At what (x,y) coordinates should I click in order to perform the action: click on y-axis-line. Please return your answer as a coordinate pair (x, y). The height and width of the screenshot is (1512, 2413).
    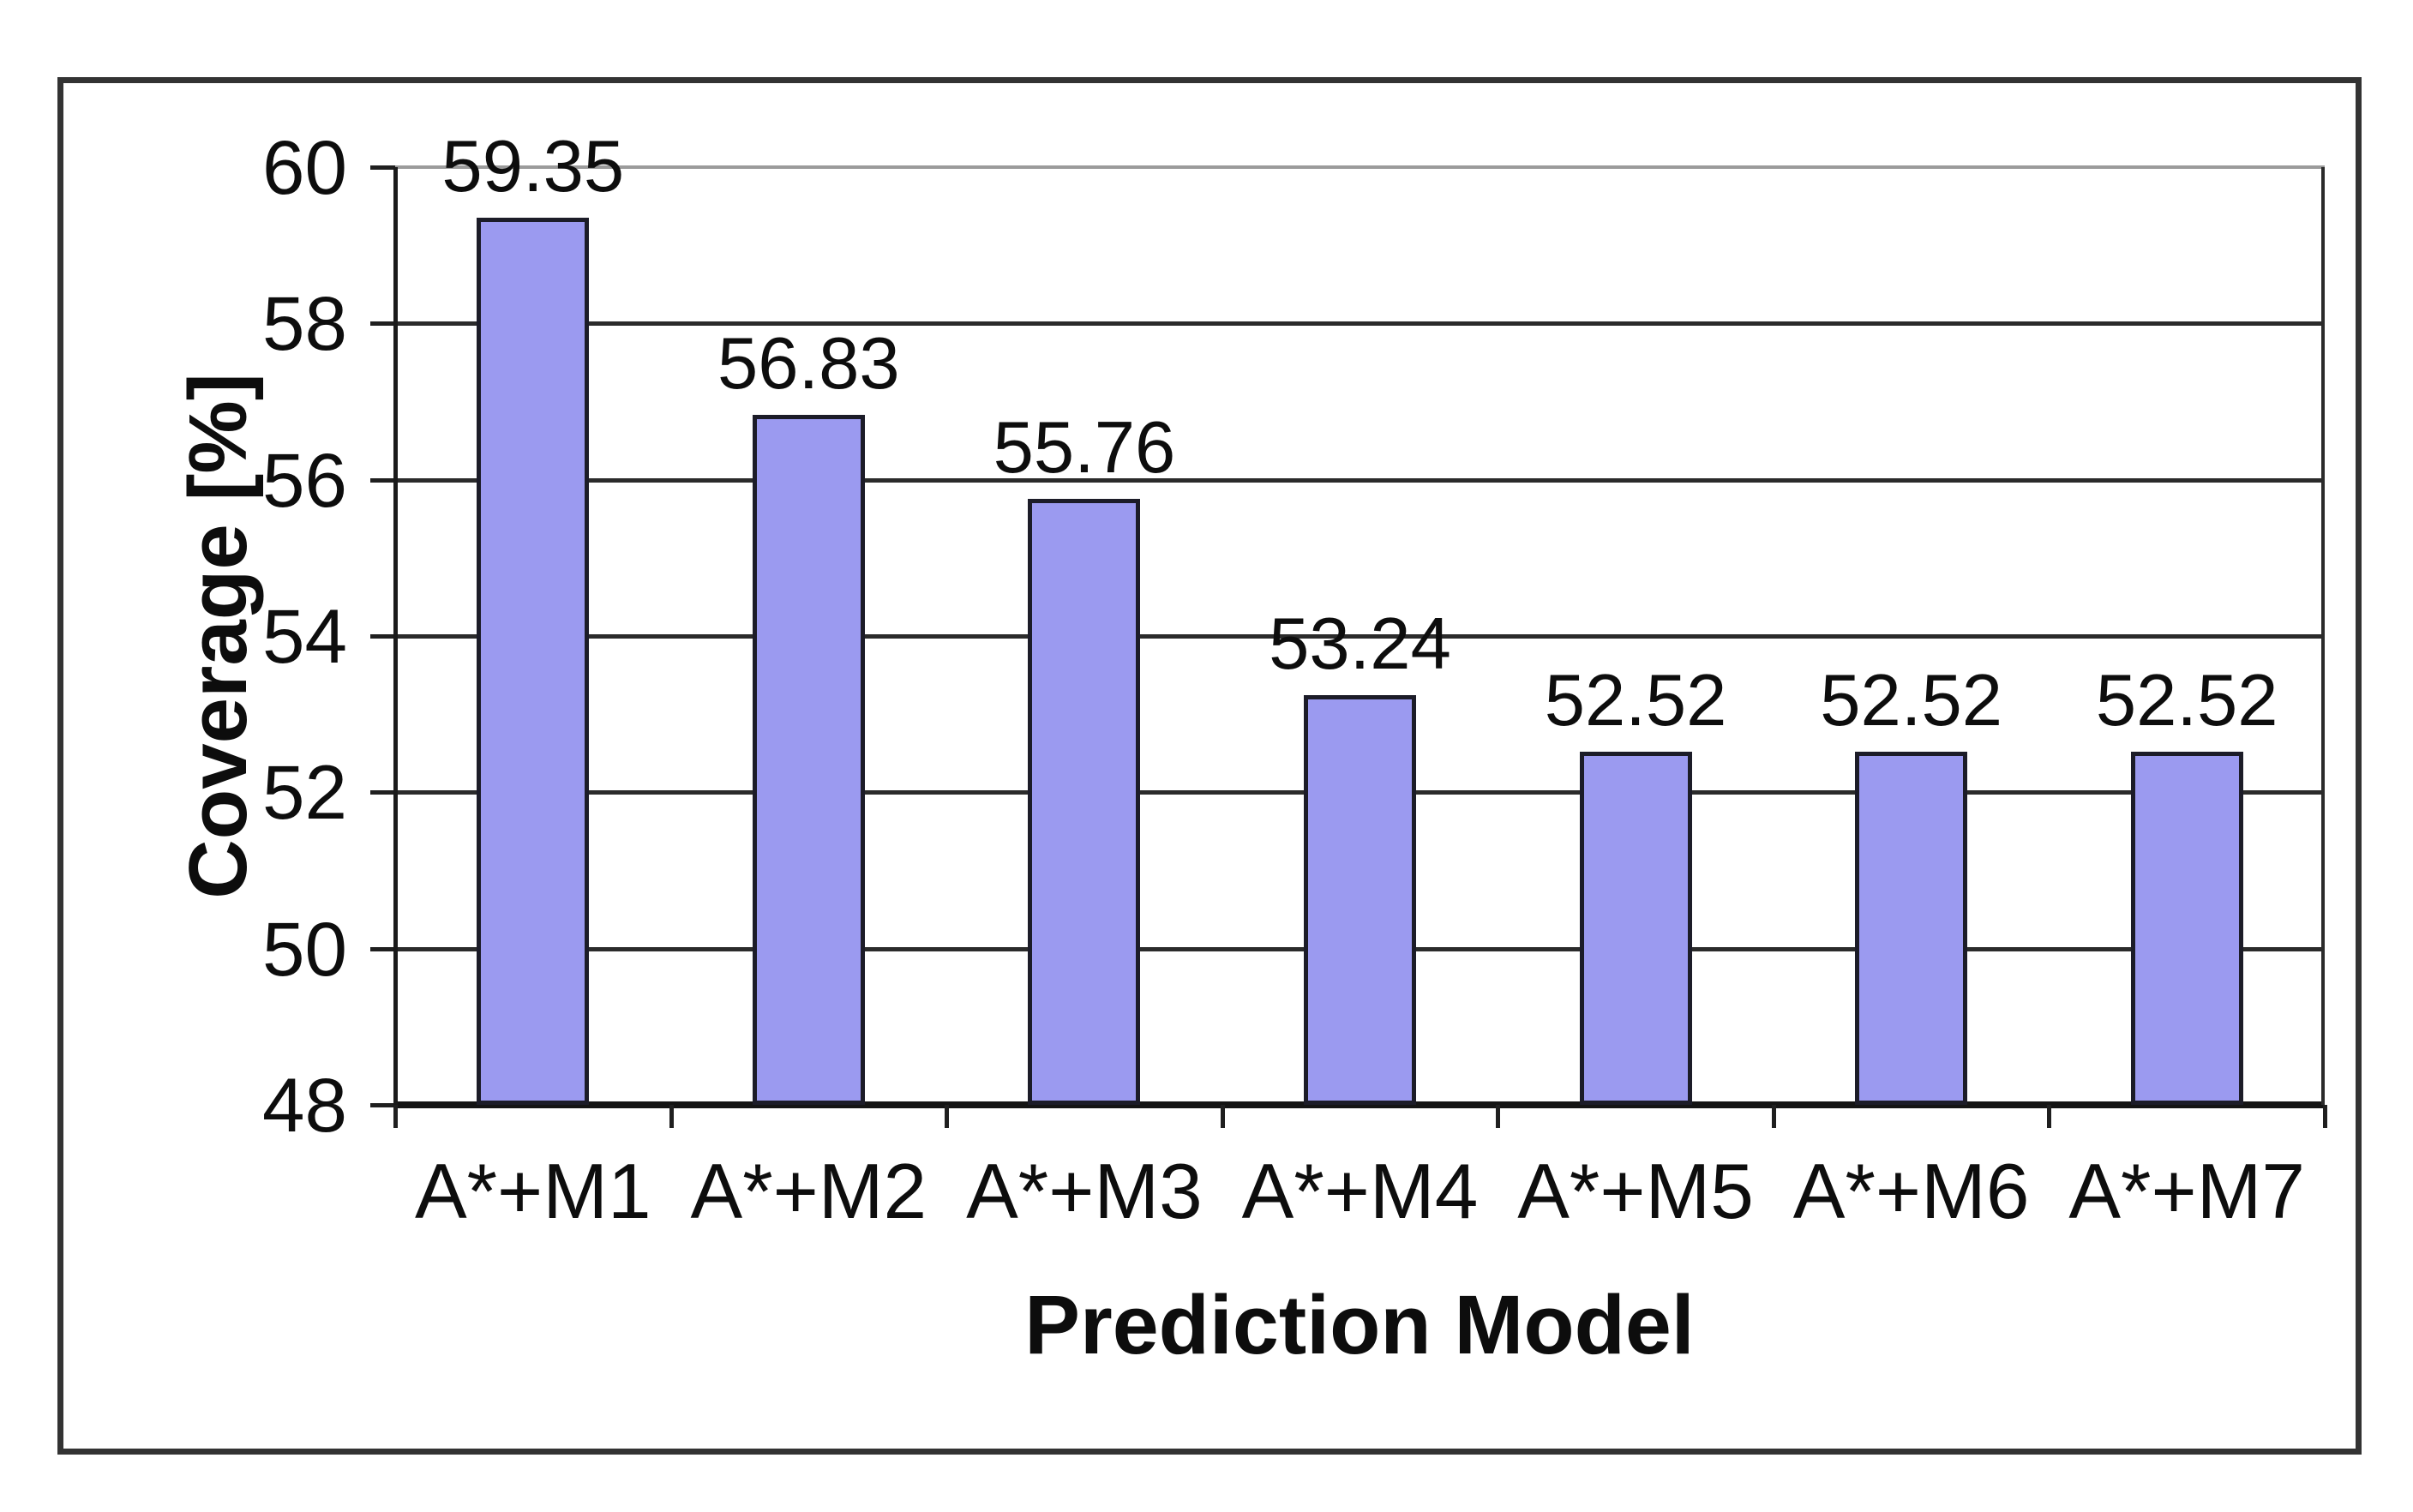
    Looking at the image, I should click on (395, 636).